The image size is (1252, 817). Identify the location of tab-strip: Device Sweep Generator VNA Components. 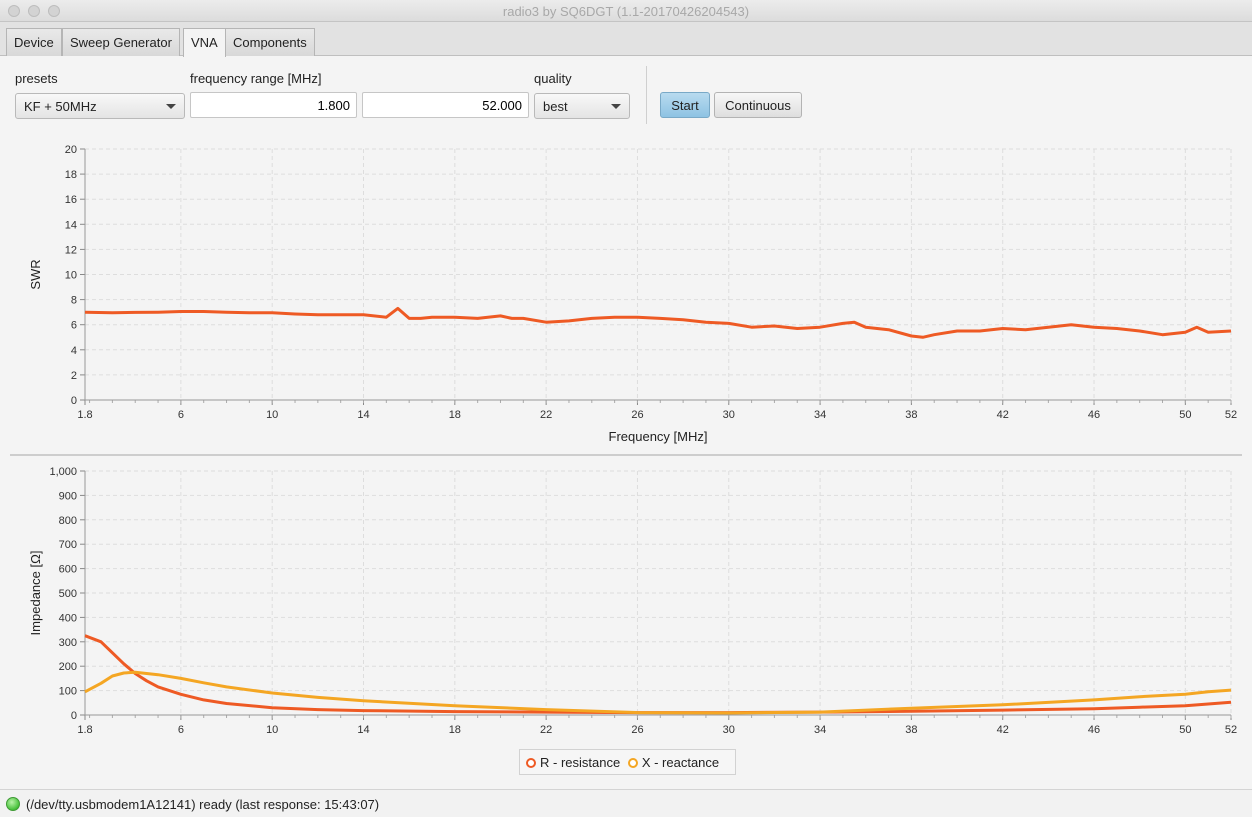
(626, 39).